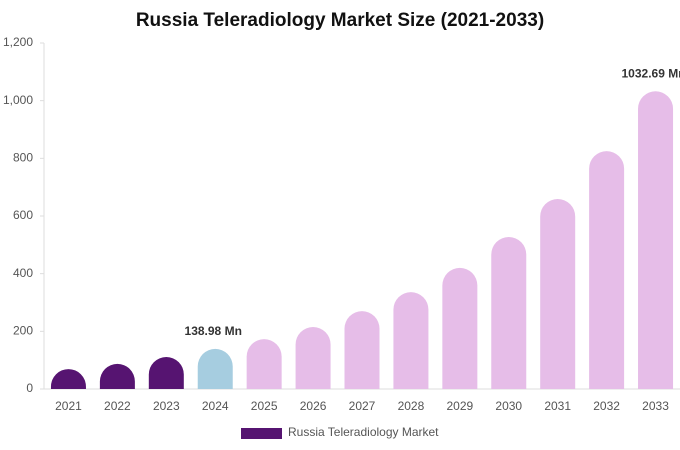  Describe the element at coordinates (508, 406) in the screenshot. I see `x-tick-label: 2030` at that location.